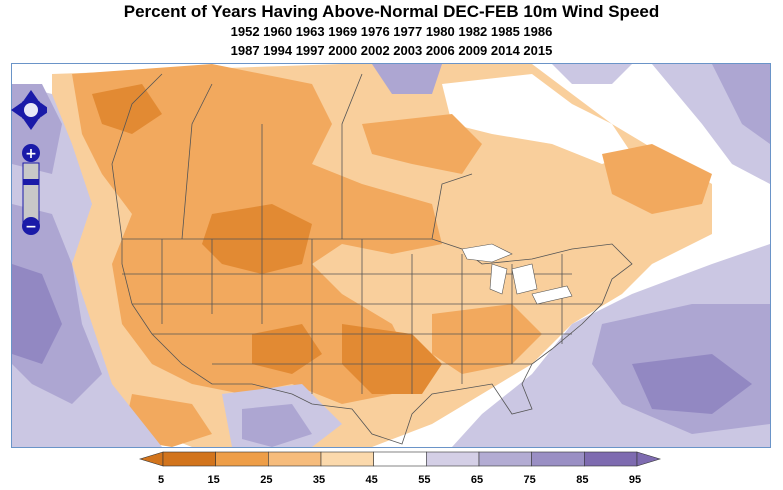 The height and width of the screenshot is (490, 783). What do you see at coordinates (424, 479) in the screenshot?
I see `legend-tick-label: 55` at bounding box center [424, 479].